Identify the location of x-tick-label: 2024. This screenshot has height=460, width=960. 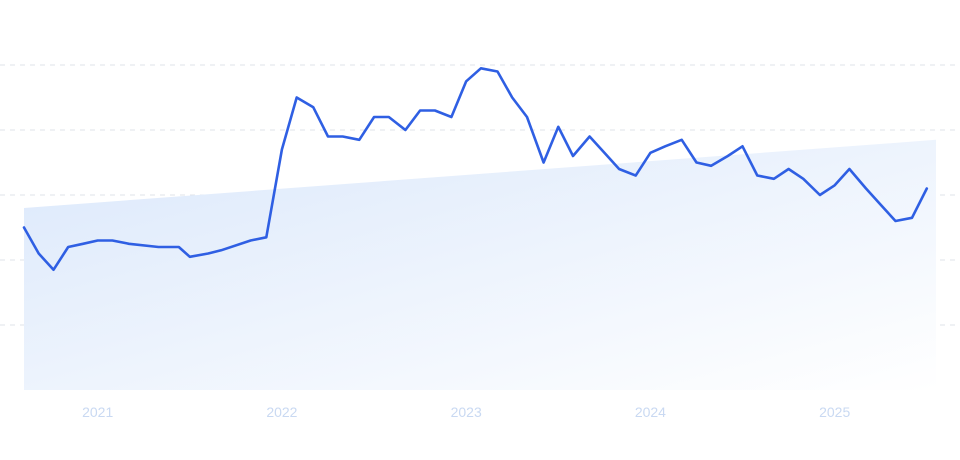
(650, 412).